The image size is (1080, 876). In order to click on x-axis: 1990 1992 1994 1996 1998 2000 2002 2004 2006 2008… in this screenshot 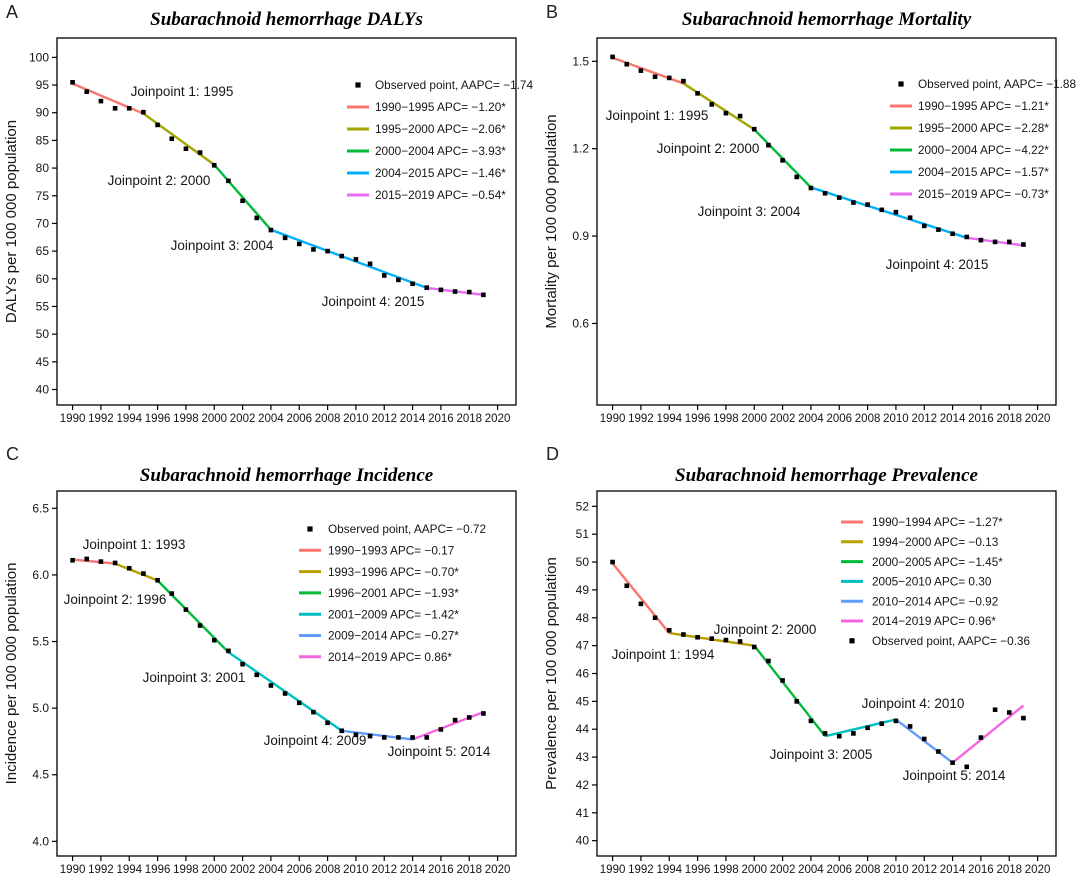, I will do `click(825, 415)`.